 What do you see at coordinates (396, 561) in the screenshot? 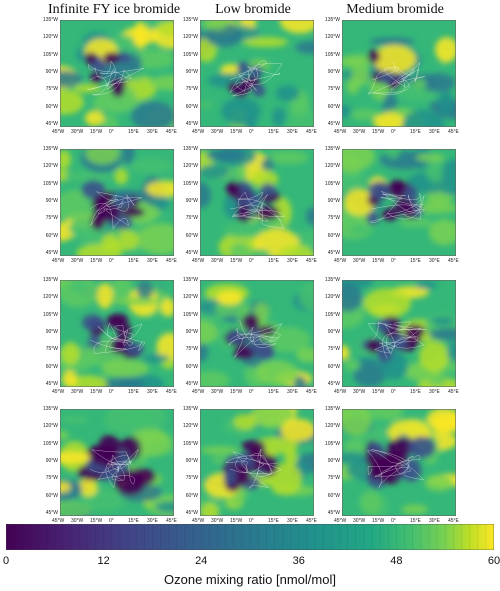
I see `colorbar-tick-label: 48` at bounding box center [396, 561].